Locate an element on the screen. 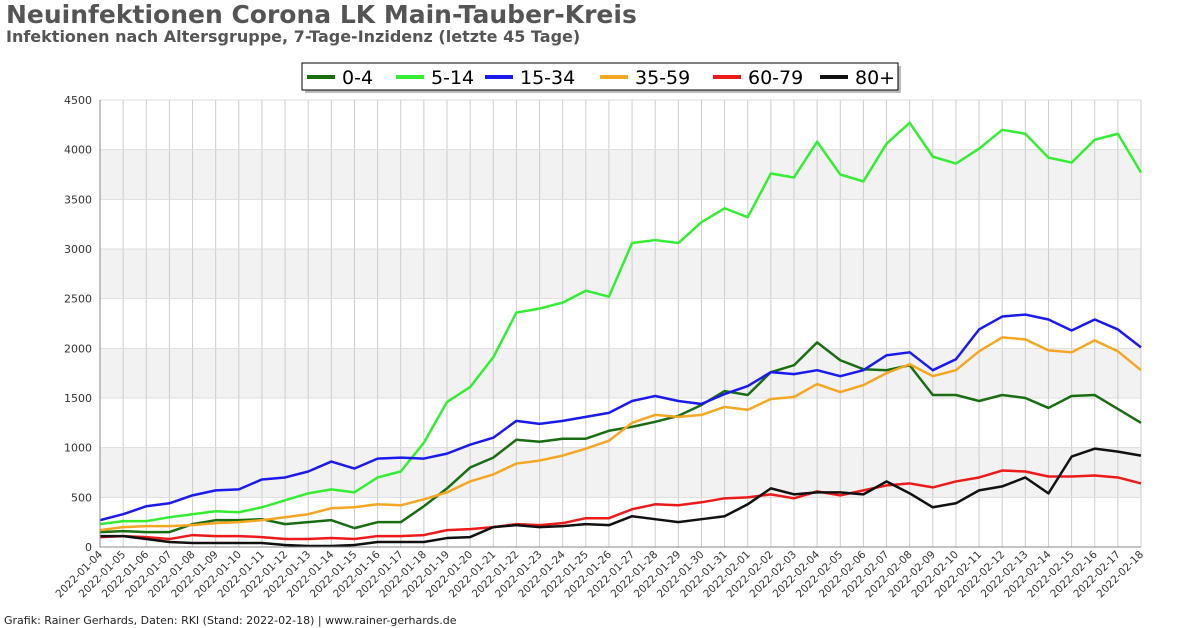 Image resolution: width=1200 pixels, height=628 pixels. y-tick-label: 1500 is located at coordinates (78, 398).